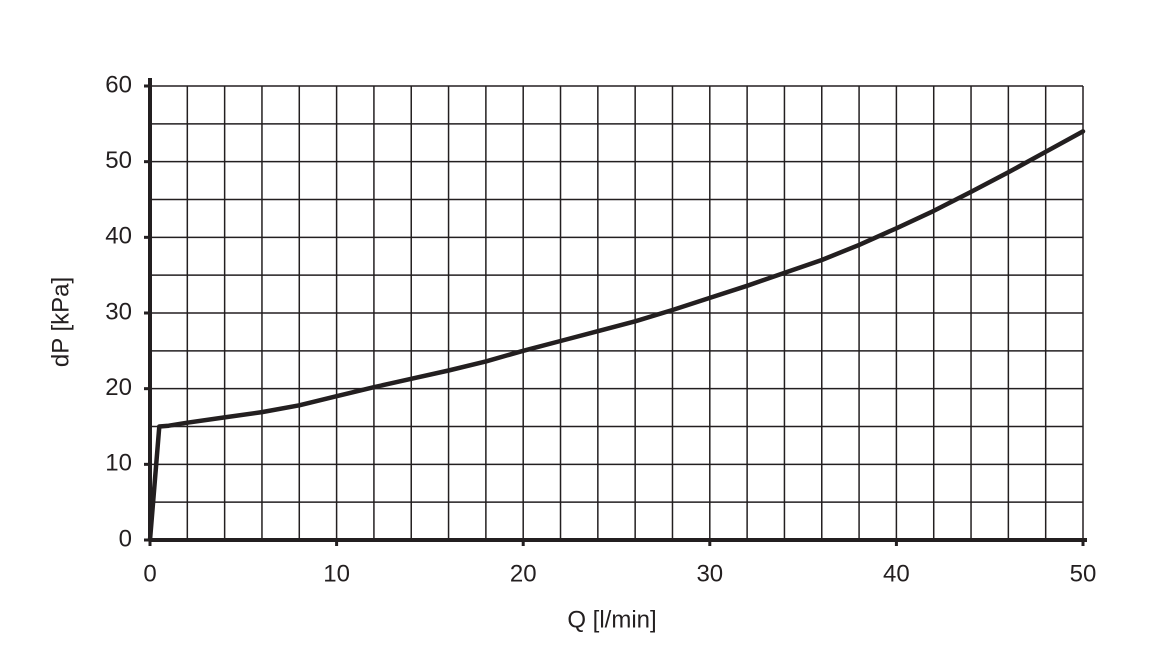  I want to click on y-tick-label: 30, so click(118, 311).